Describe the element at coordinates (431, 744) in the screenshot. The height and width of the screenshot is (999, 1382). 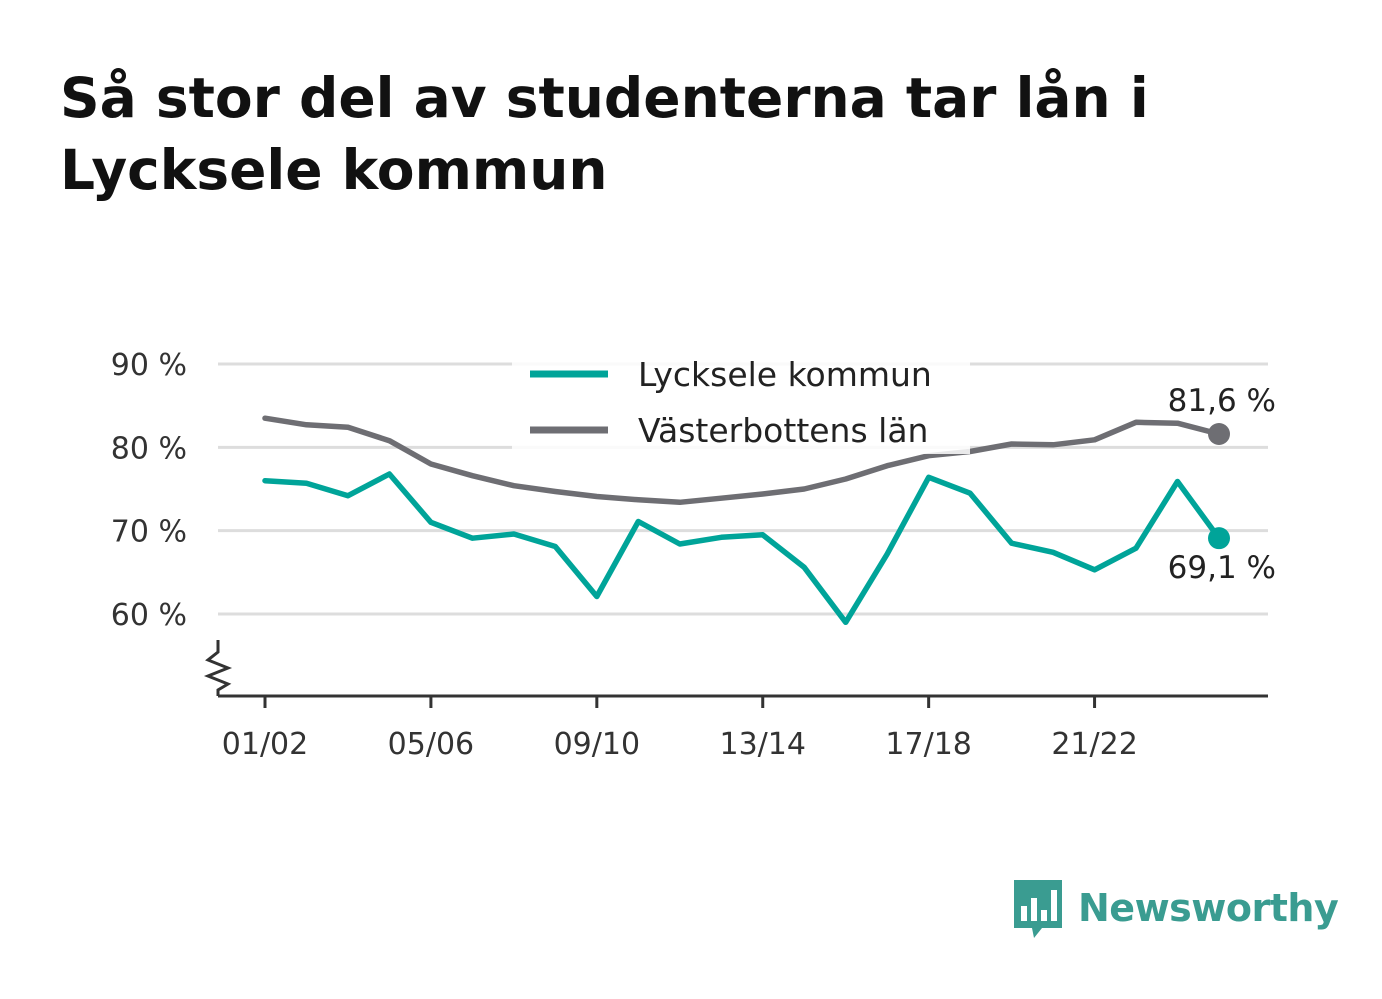
I see `x-tick-label: 05/06` at that location.